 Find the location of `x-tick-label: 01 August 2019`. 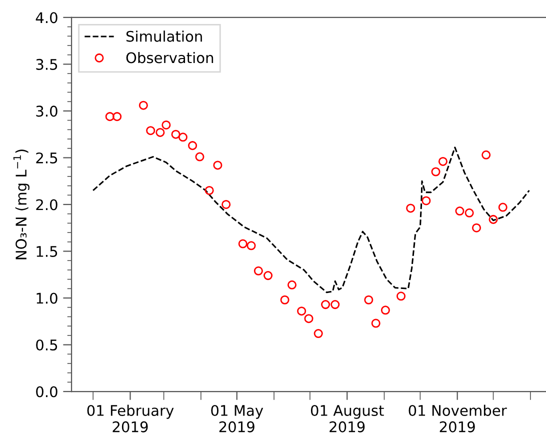

x-tick-label: 01 August 2019 is located at coordinates (347, 418).